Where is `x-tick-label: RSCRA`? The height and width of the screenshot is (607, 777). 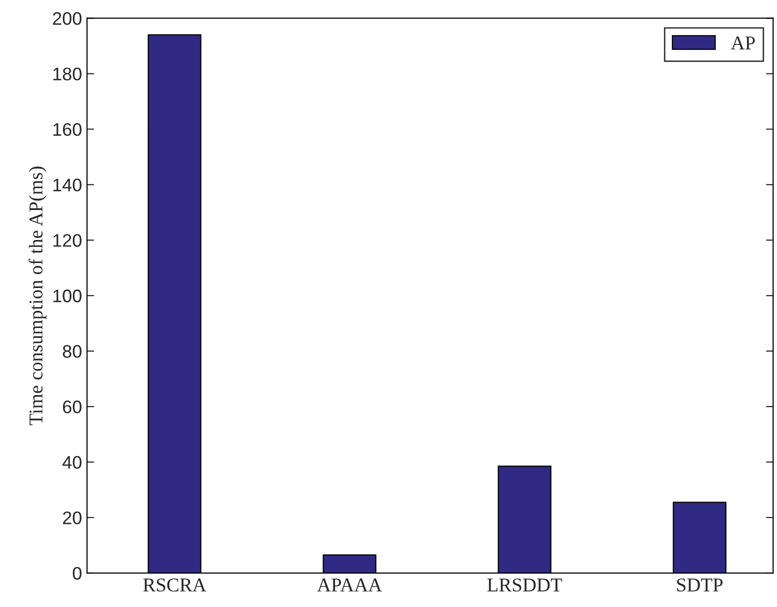
x-tick-label: RSCRA is located at coordinates (174, 585).